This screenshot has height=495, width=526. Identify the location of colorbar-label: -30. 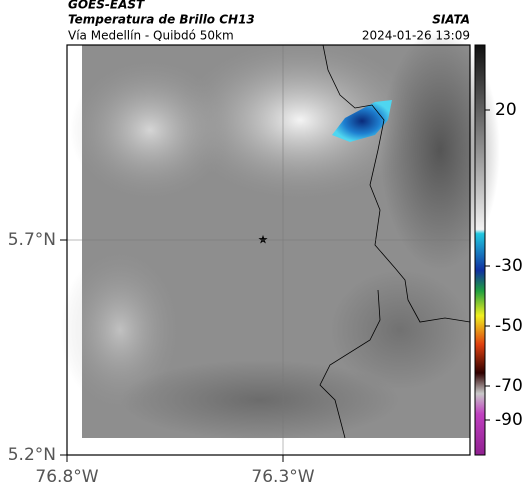
(509, 266).